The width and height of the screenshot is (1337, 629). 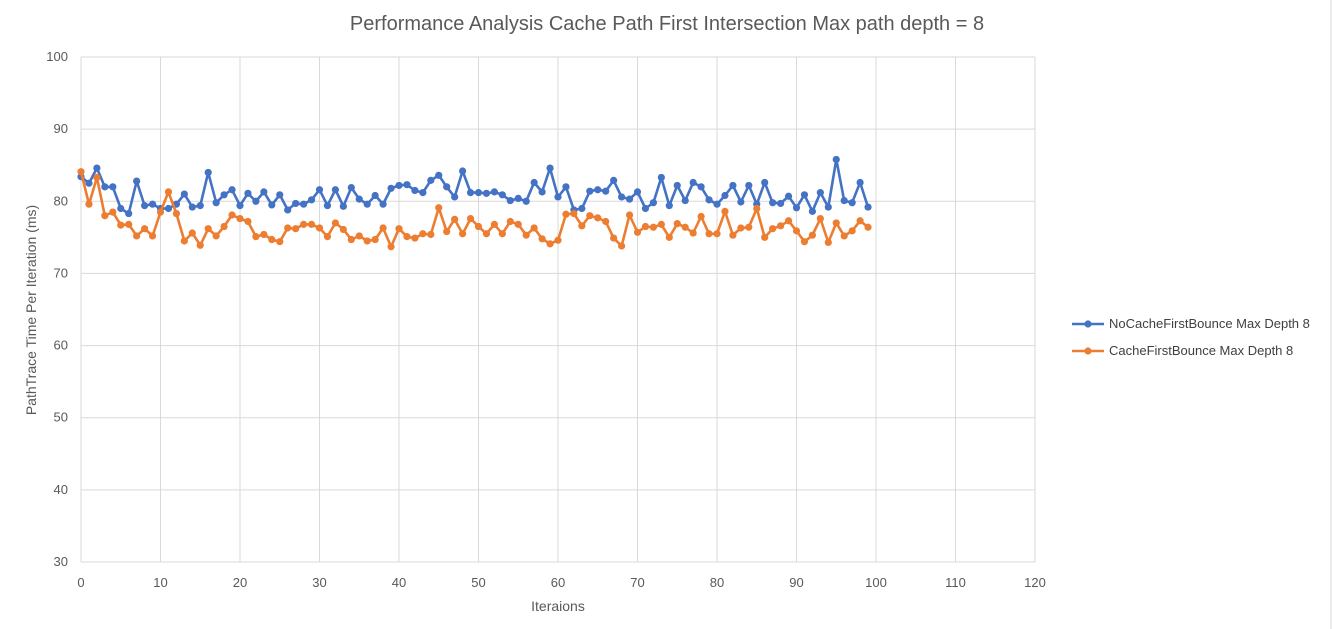 I want to click on y-tick-label: 90, so click(x=61, y=128).